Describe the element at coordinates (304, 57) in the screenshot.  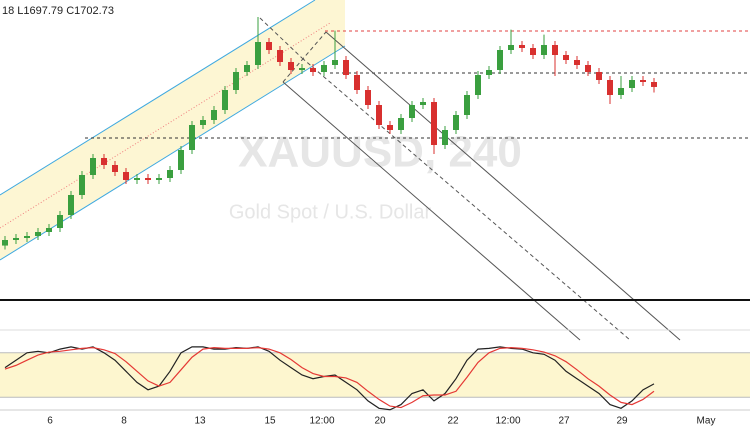
I see `fork-base` at that location.